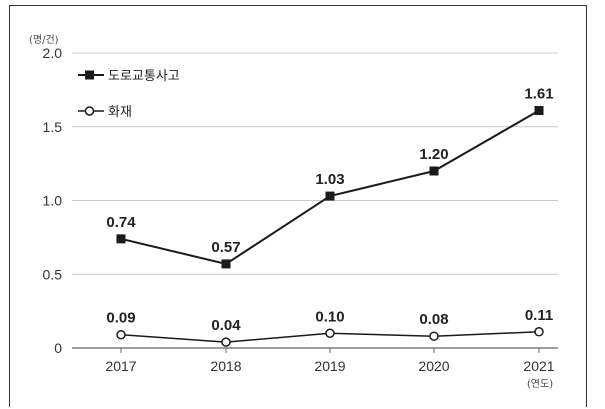 This screenshot has width=605, height=409. What do you see at coordinates (89, 75) in the screenshot?
I see `legend-square-marker` at bounding box center [89, 75].